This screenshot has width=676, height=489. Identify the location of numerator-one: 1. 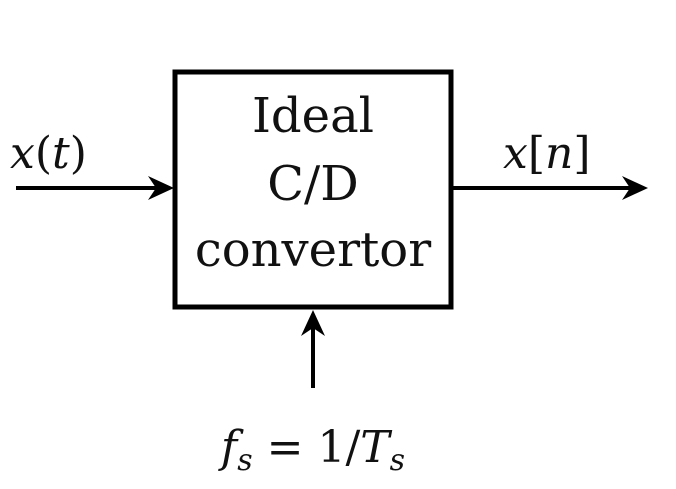
(331, 447).